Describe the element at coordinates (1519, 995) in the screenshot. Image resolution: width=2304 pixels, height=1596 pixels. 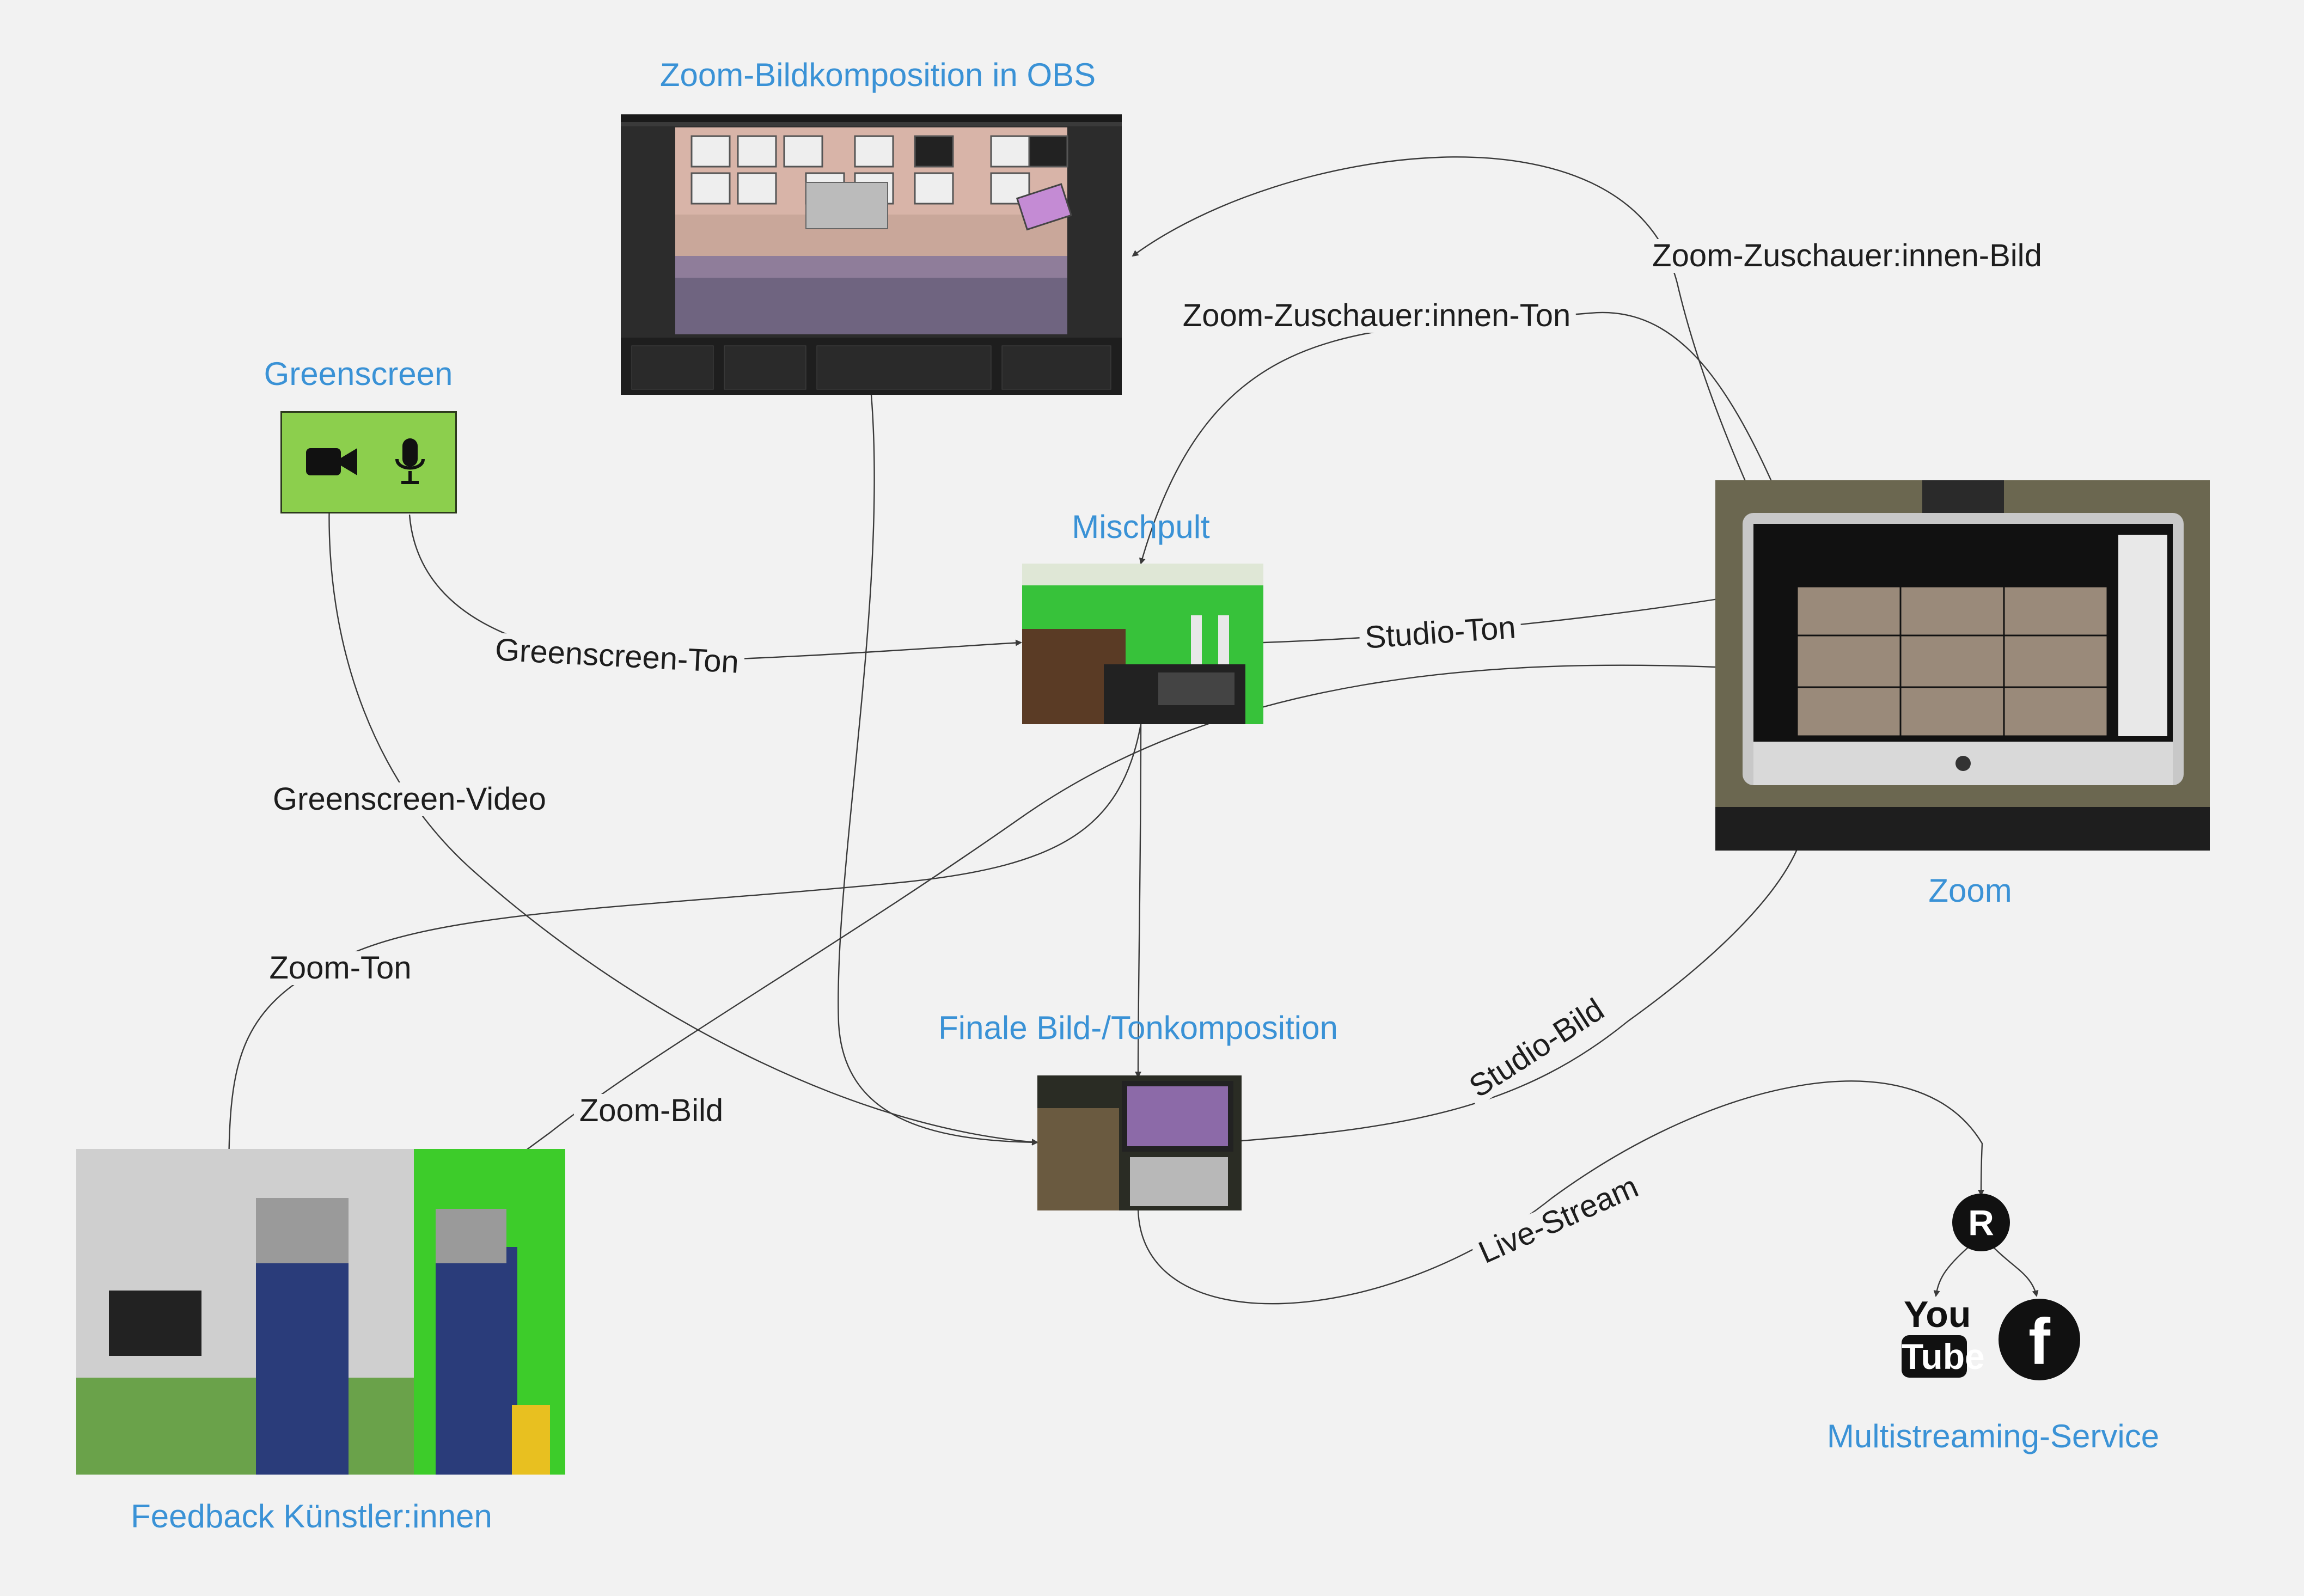
I see `edge-studio-bild` at that location.